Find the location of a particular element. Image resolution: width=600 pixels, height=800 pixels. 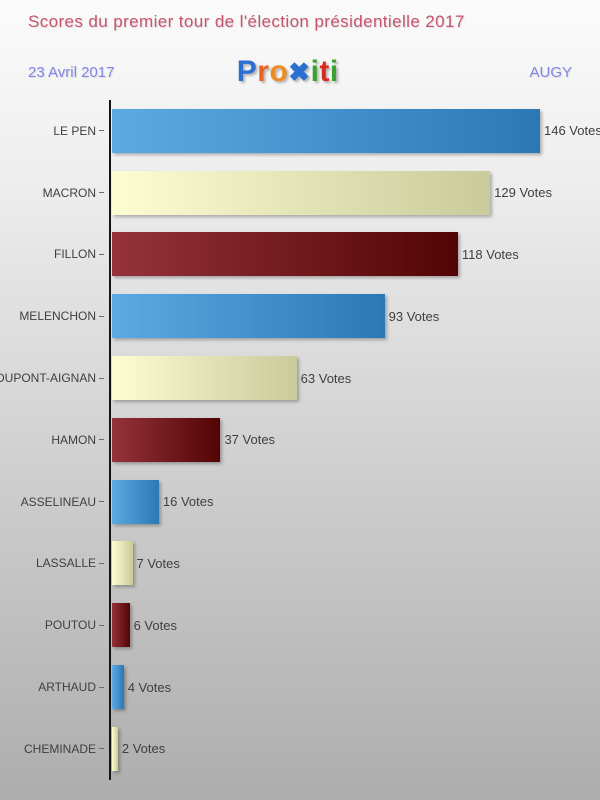

bar-value-label: 16 Votes is located at coordinates (188, 502).